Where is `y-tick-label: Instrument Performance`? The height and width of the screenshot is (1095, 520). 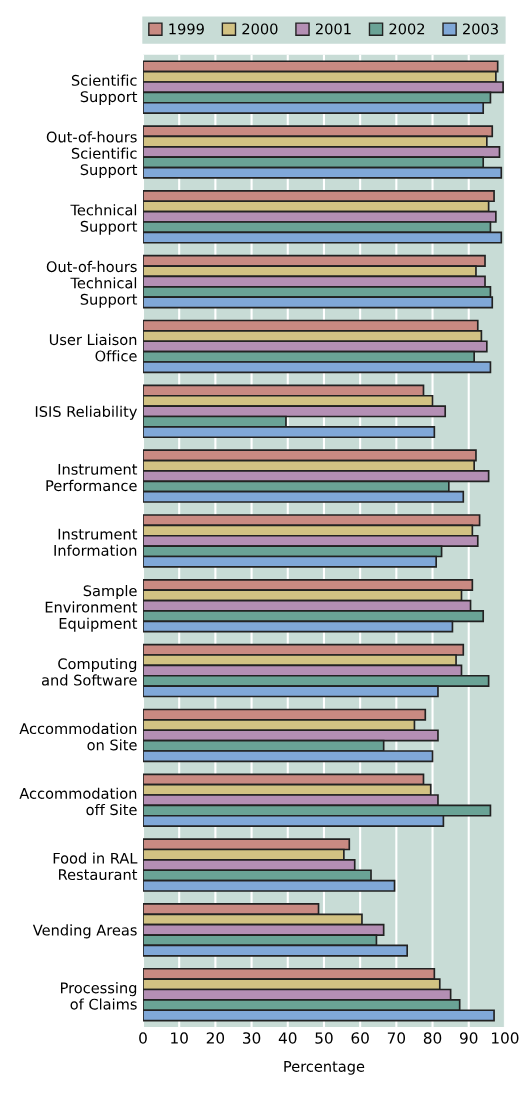 y-tick-label: Instrument Performance is located at coordinates (92, 477).